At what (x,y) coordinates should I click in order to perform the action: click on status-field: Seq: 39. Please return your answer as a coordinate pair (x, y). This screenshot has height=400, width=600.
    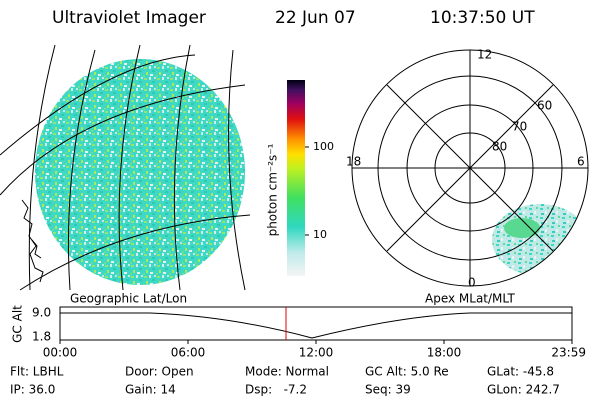
    Looking at the image, I should click on (388, 390).